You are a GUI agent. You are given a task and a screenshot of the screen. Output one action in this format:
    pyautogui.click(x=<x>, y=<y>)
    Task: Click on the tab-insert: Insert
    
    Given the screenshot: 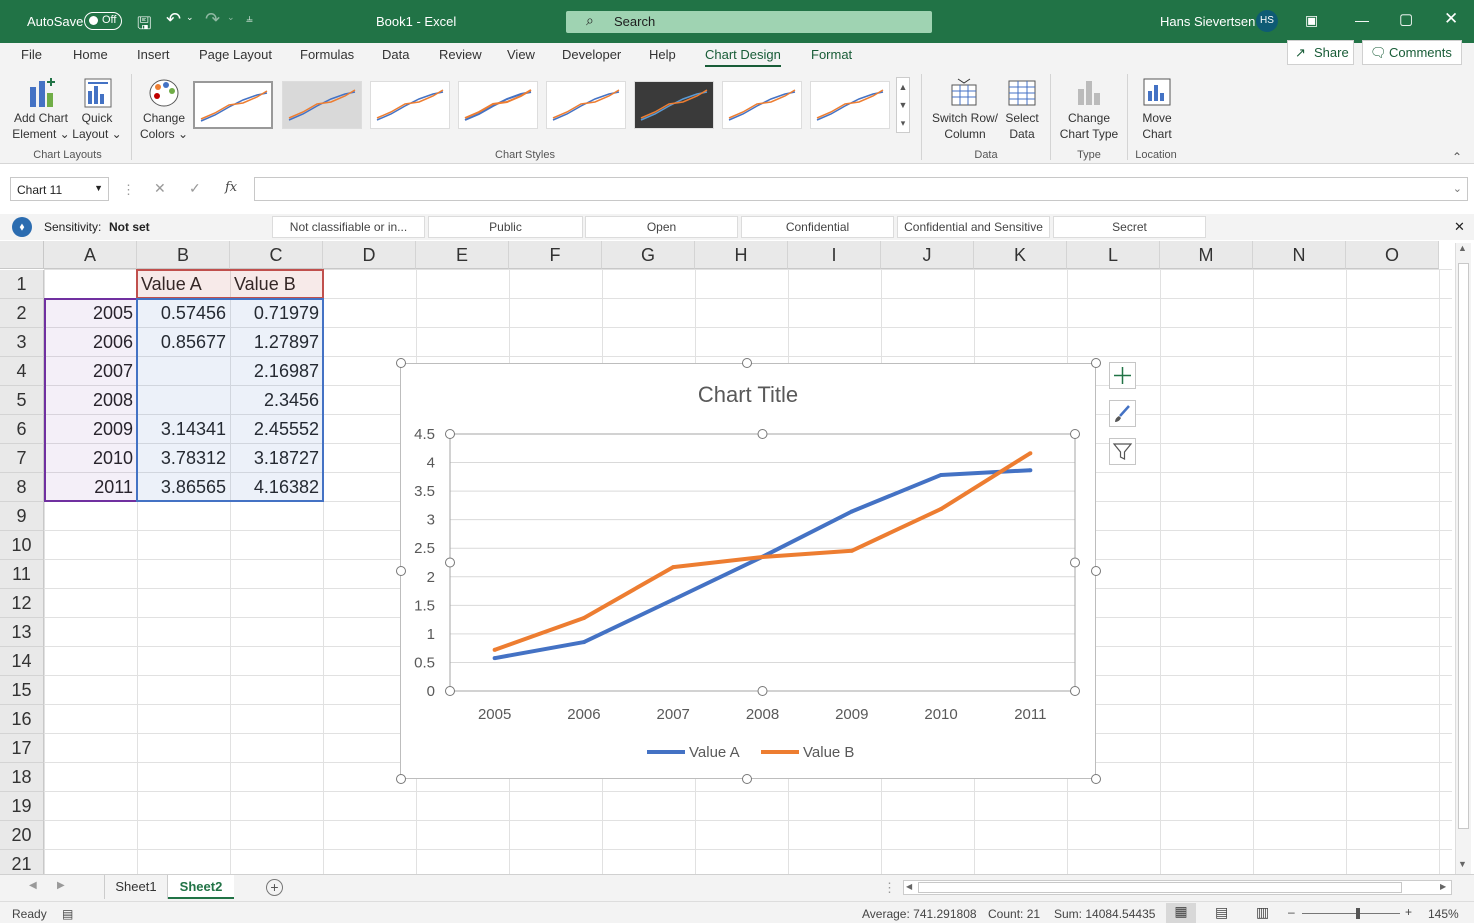 What is the action you would take?
    pyautogui.click(x=153, y=54)
    